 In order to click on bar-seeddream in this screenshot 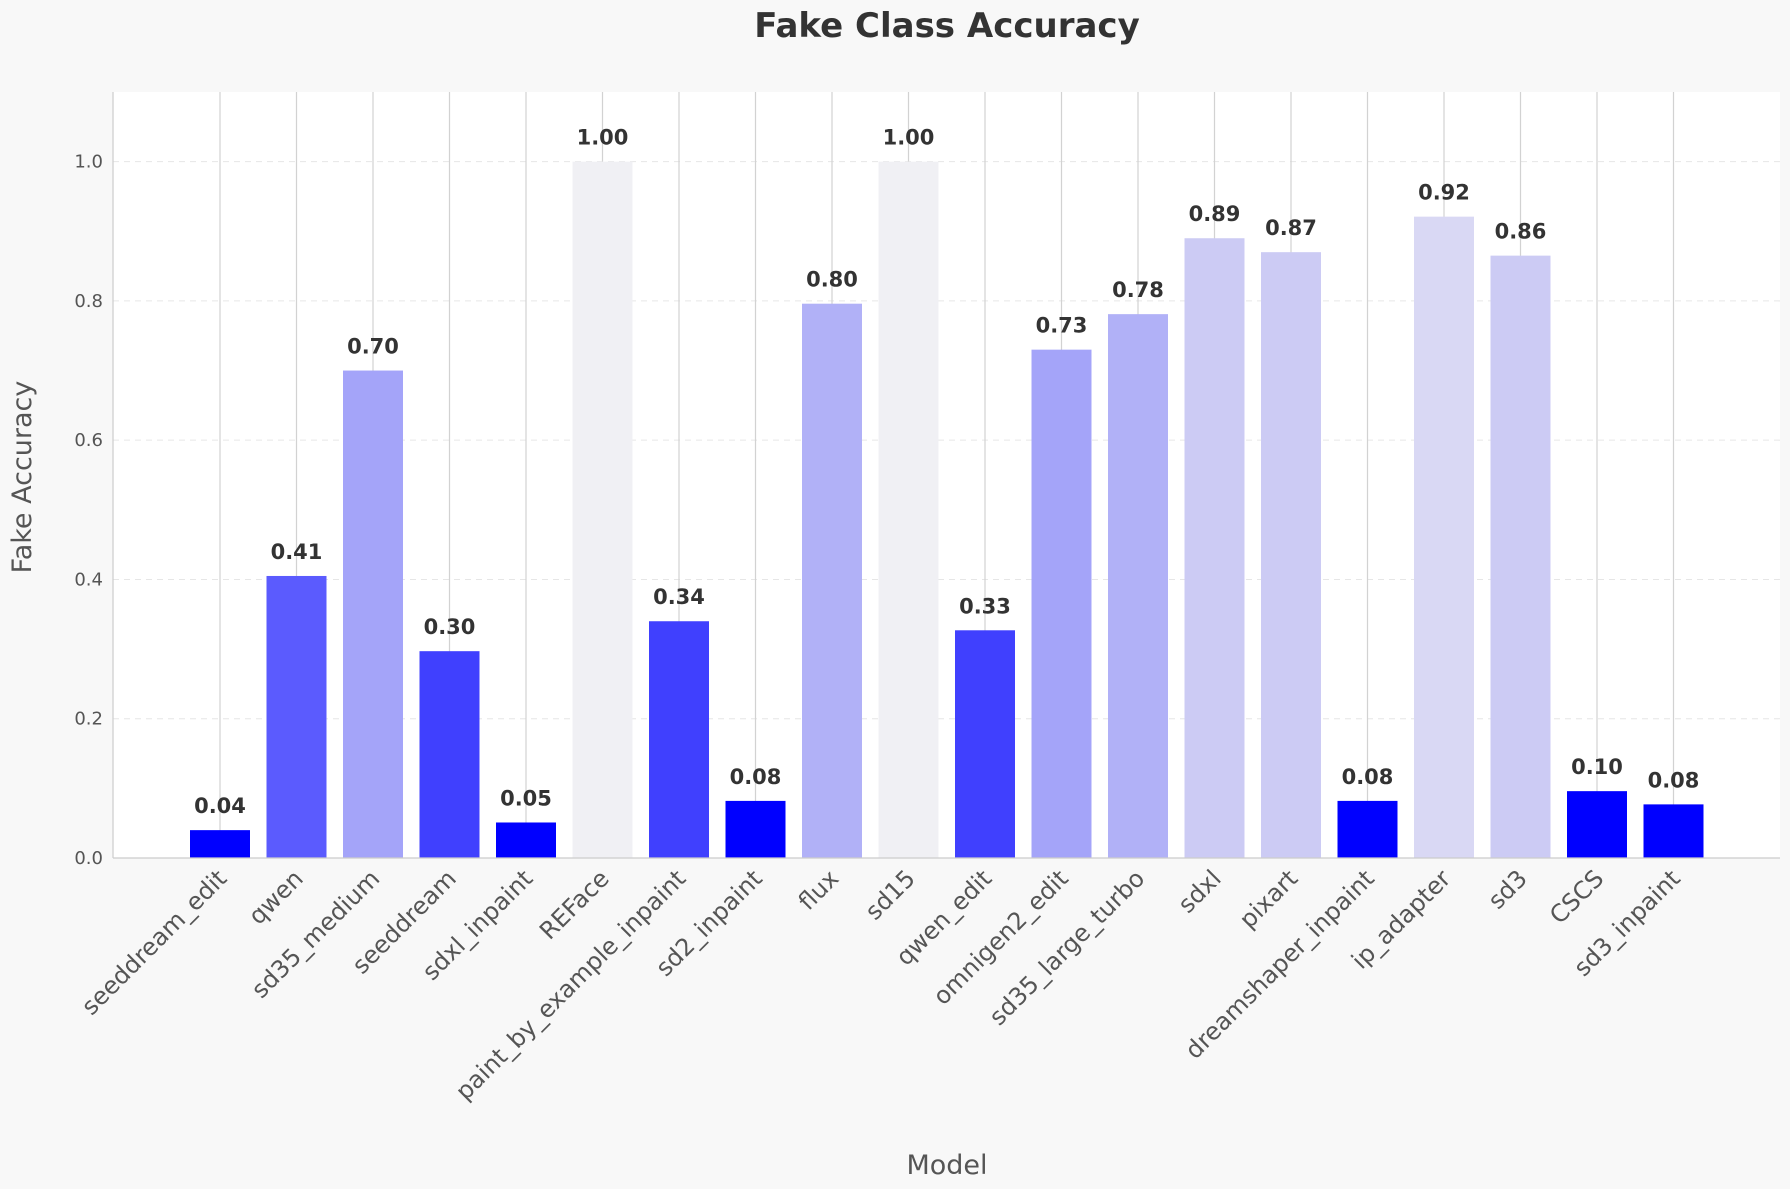, I will do `click(449, 754)`.